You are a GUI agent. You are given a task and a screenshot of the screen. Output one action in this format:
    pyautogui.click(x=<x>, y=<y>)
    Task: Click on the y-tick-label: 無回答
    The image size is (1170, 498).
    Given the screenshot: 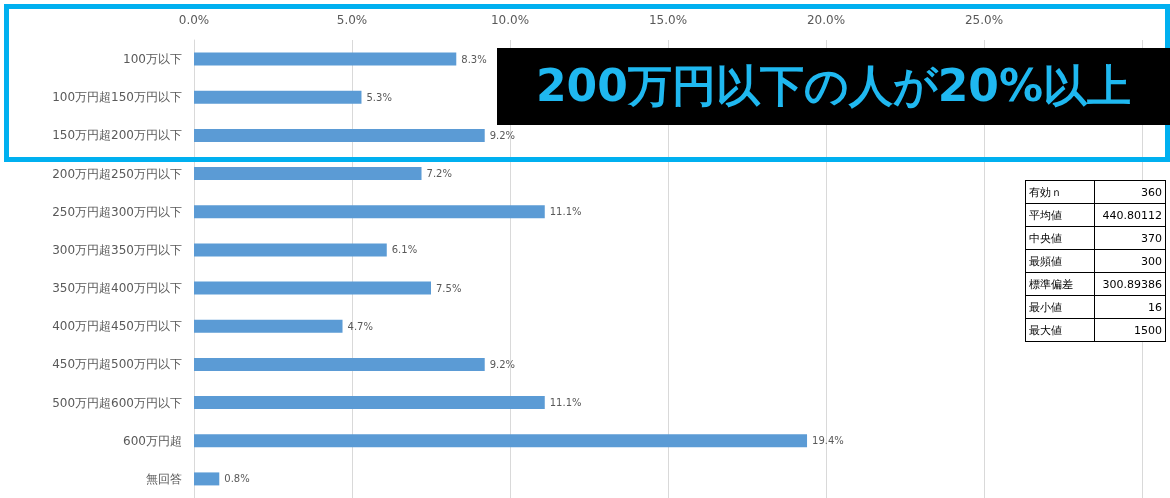 What is the action you would take?
    pyautogui.click(x=164, y=478)
    